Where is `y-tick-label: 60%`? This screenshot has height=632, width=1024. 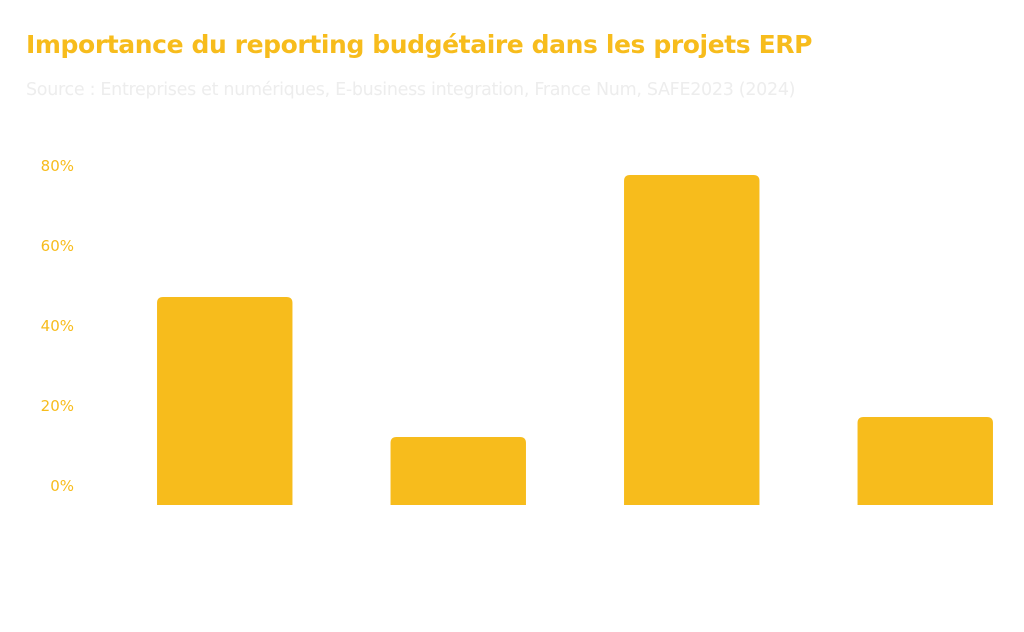
y-tick-label: 60% is located at coordinates (57, 246).